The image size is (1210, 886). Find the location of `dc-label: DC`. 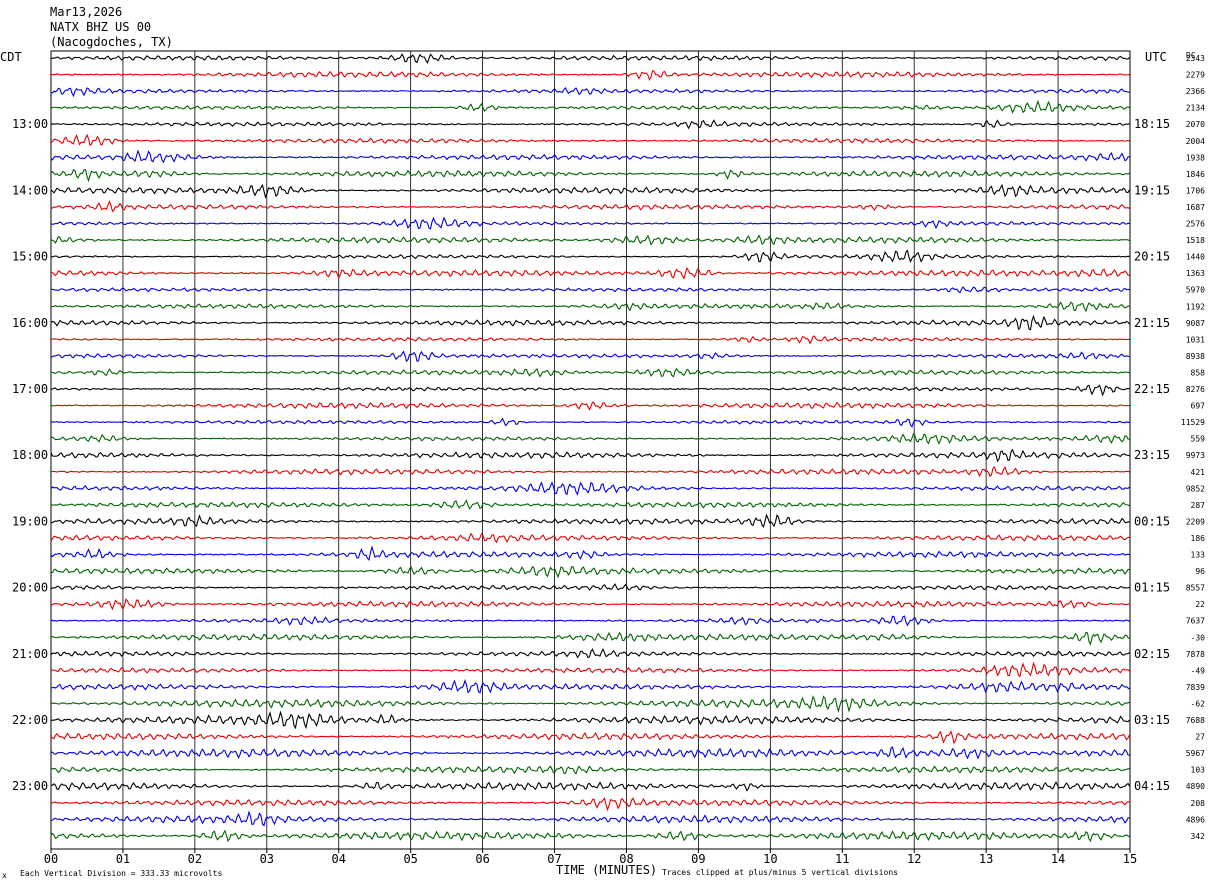

dc-label: DC is located at coordinates (1191, 55).